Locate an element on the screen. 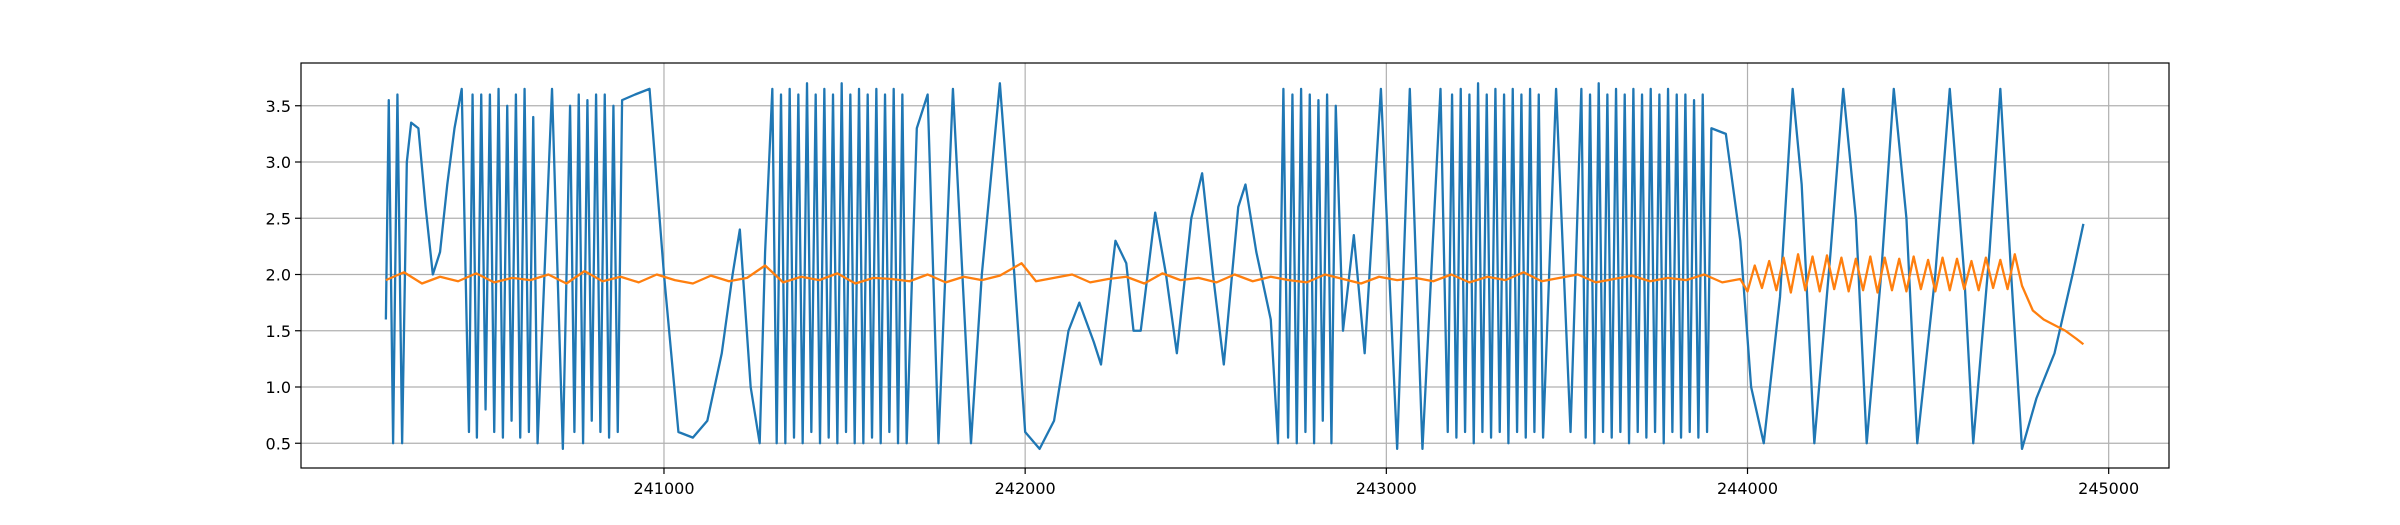 This screenshot has height=525, width=2400. y-tick-label: 2.0 is located at coordinates (278, 275).